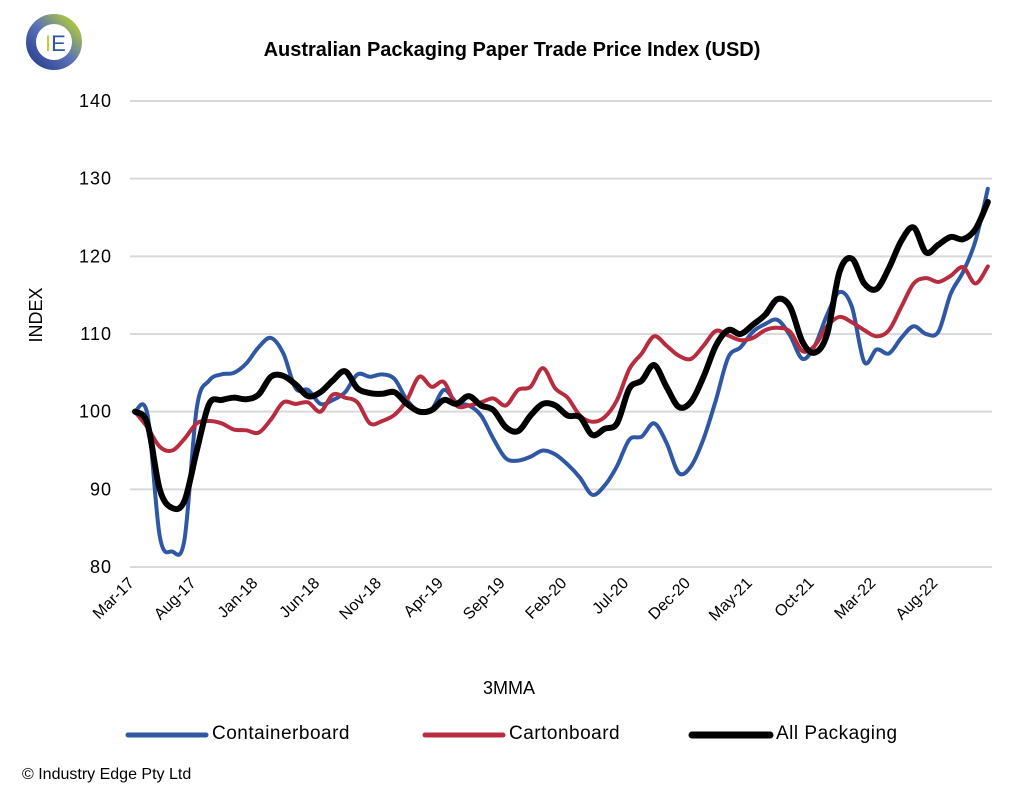  I want to click on y-tick-label: 140, so click(95, 101).